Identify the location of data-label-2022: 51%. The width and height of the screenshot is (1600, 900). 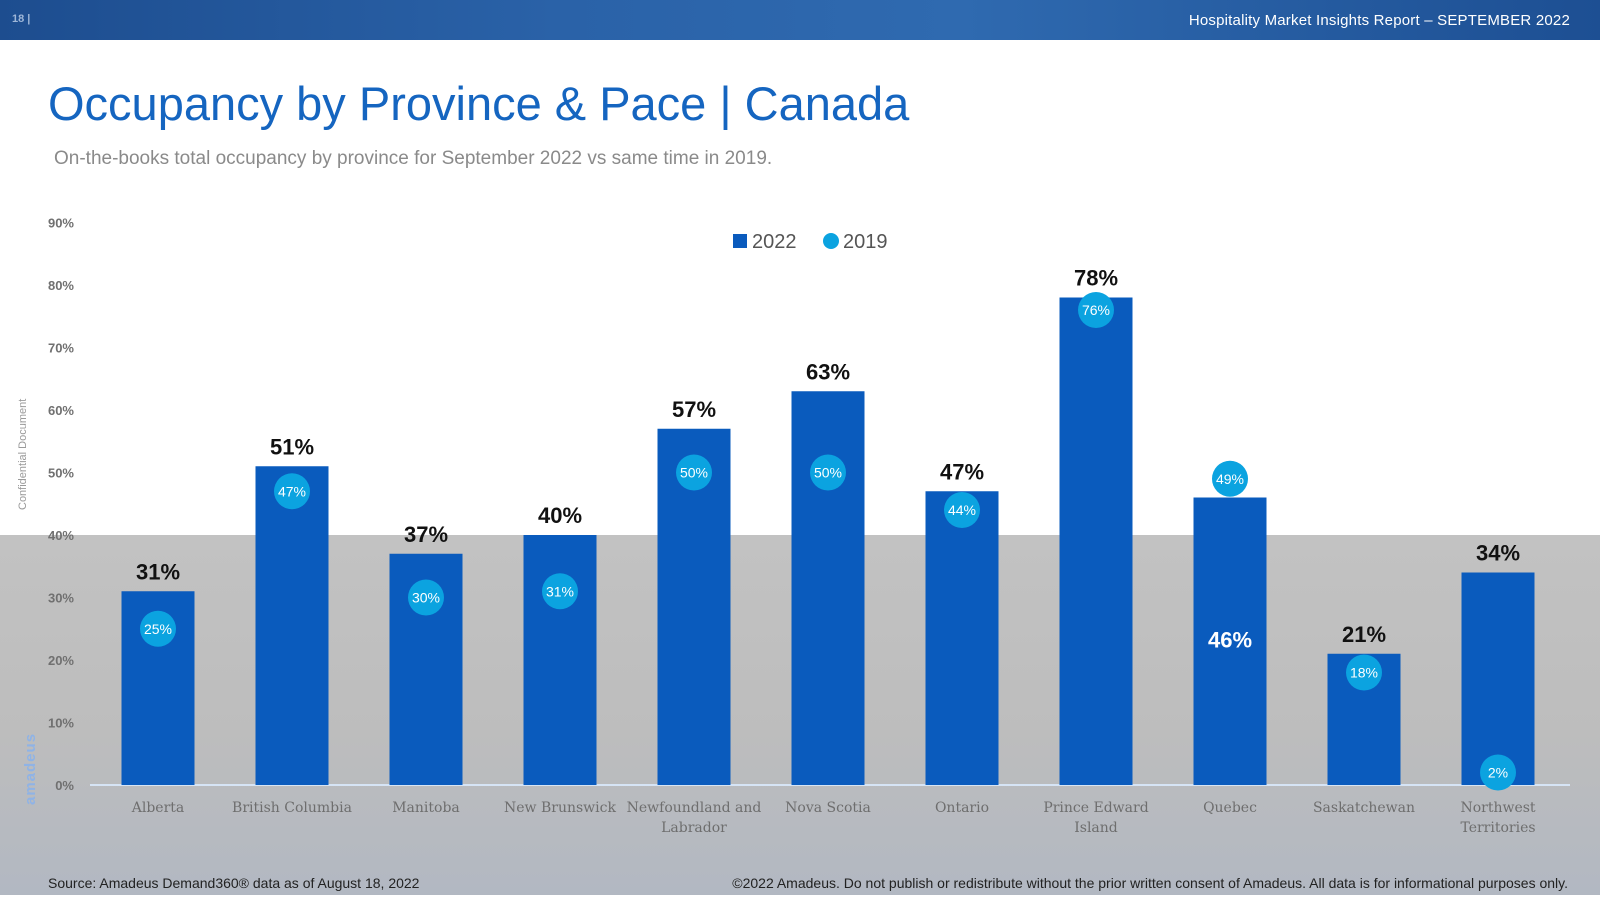
(292, 446).